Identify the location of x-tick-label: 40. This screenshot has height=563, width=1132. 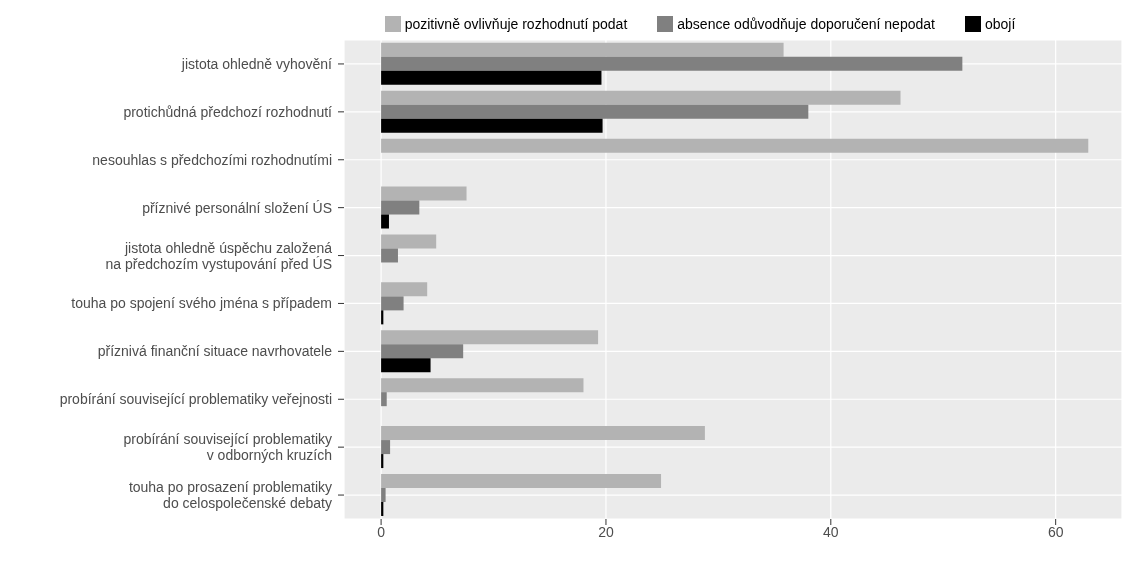
(831, 531).